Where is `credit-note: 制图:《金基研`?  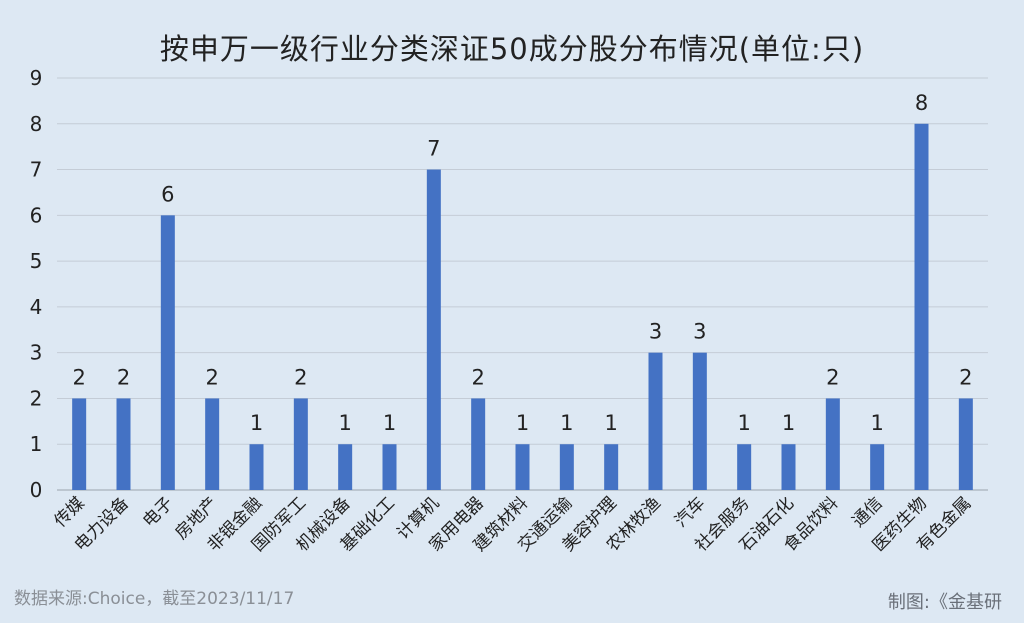 credit-note: 制图:《金基研 is located at coordinates (944, 602).